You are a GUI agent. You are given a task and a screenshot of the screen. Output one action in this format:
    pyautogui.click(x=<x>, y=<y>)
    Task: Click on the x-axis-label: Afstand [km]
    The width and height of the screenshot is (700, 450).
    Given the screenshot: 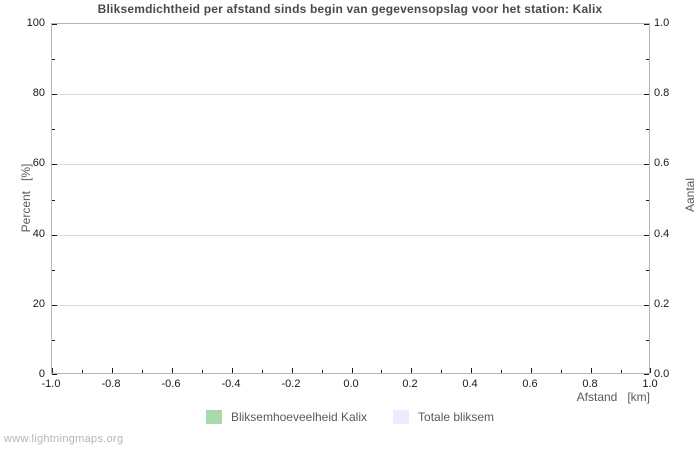 What is the action you would take?
    pyautogui.click(x=613, y=397)
    